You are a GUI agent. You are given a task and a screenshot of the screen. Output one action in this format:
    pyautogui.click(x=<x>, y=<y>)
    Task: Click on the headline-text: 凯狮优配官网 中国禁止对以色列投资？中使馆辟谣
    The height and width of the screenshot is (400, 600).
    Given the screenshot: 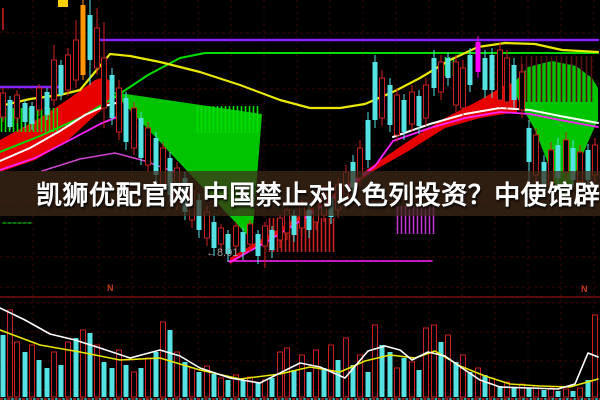 What is the action you would take?
    pyautogui.click(x=318, y=195)
    